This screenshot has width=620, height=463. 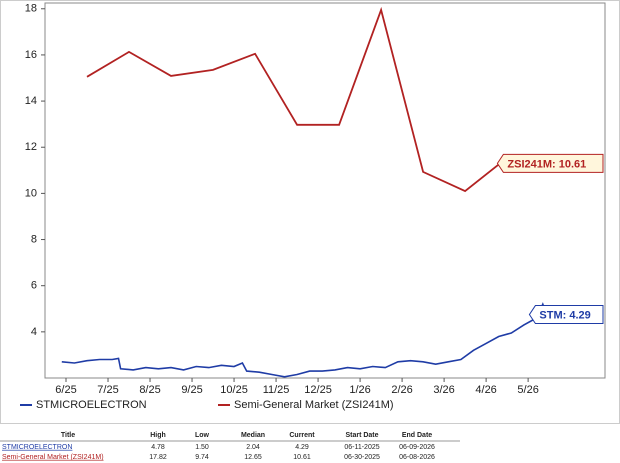 I want to click on y-tick-label: 4, so click(x=34, y=332).